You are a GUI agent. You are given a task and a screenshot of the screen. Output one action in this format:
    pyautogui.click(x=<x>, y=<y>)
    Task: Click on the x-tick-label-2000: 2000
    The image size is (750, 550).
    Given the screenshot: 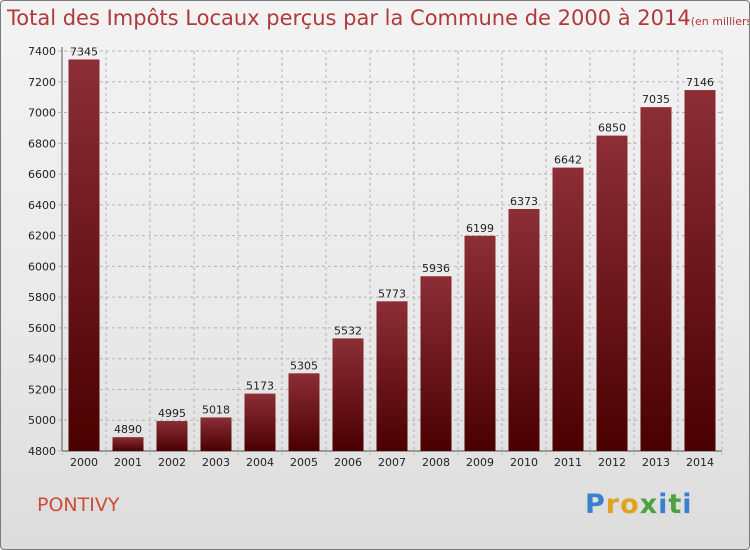 What is the action you would take?
    pyautogui.click(x=84, y=462)
    